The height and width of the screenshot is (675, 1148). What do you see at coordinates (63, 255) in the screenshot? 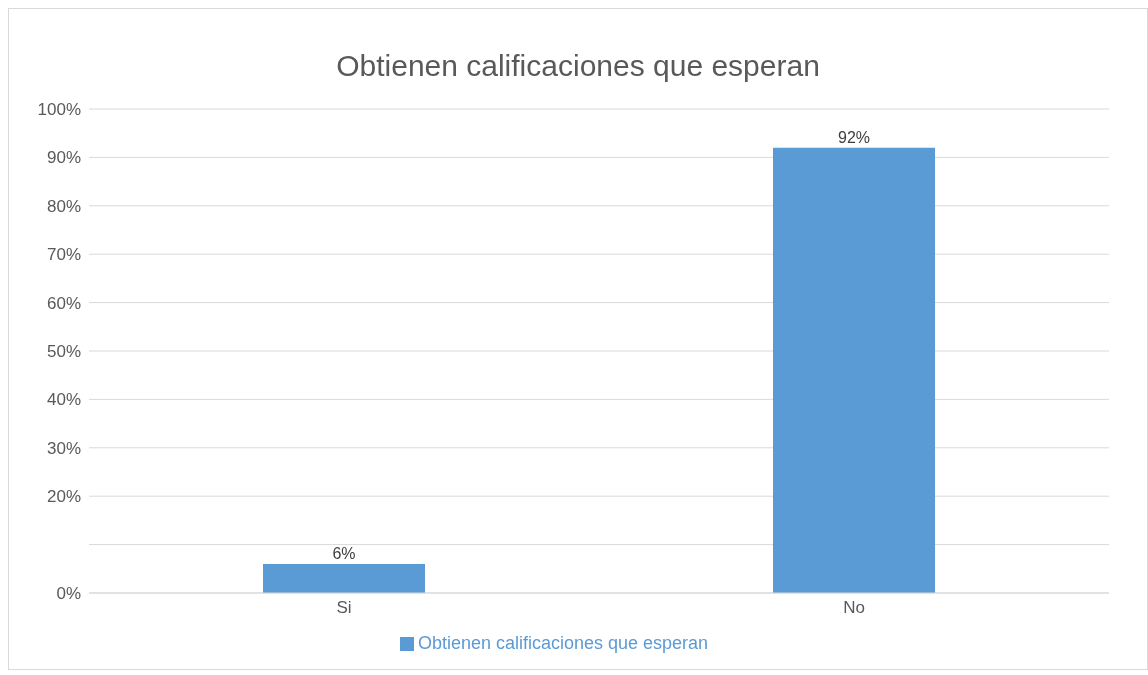
I see `y-tick-label: 70%` at bounding box center [63, 255].